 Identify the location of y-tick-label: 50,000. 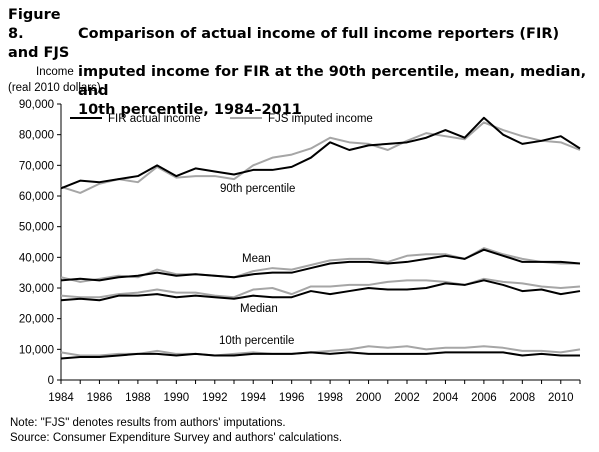
(36, 228).